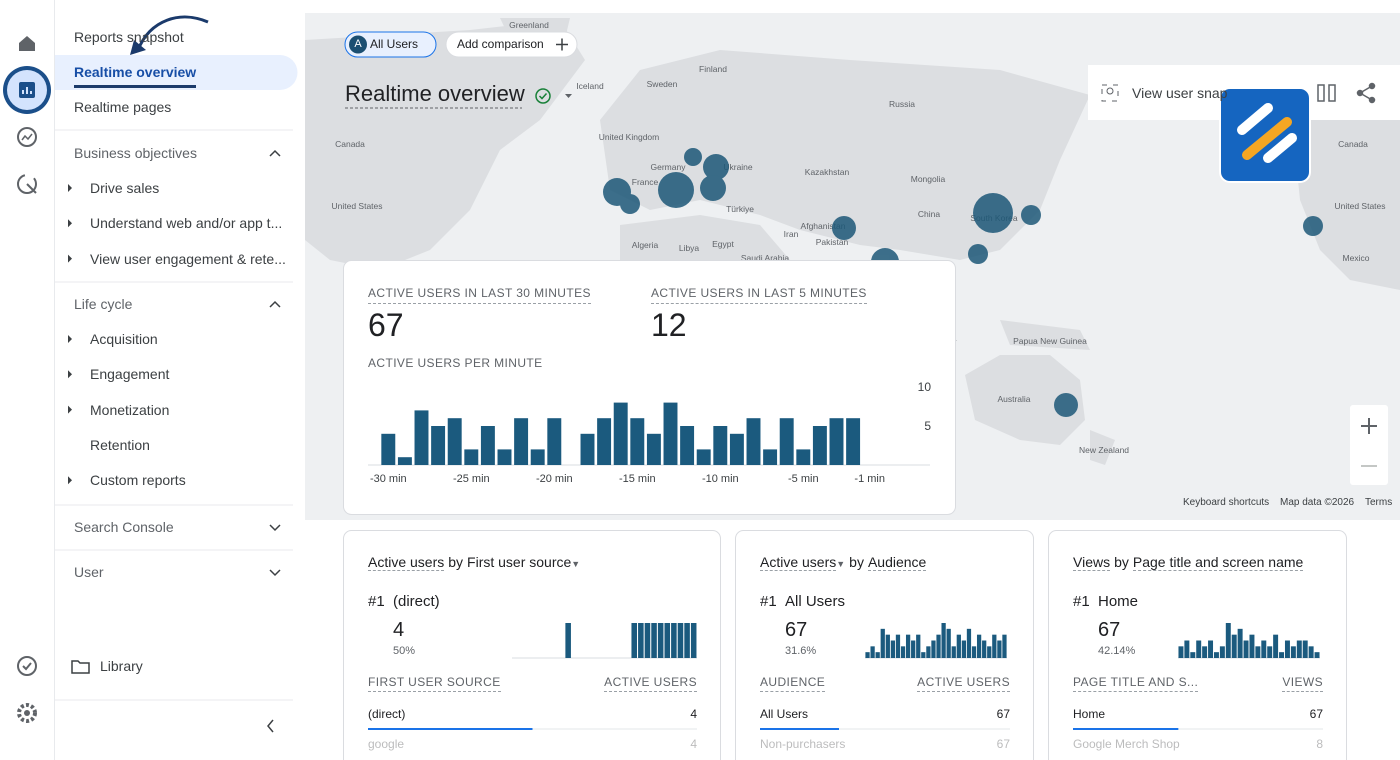  Describe the element at coordinates (519, 562) in the screenshot. I see `dimension: First user source` at that location.